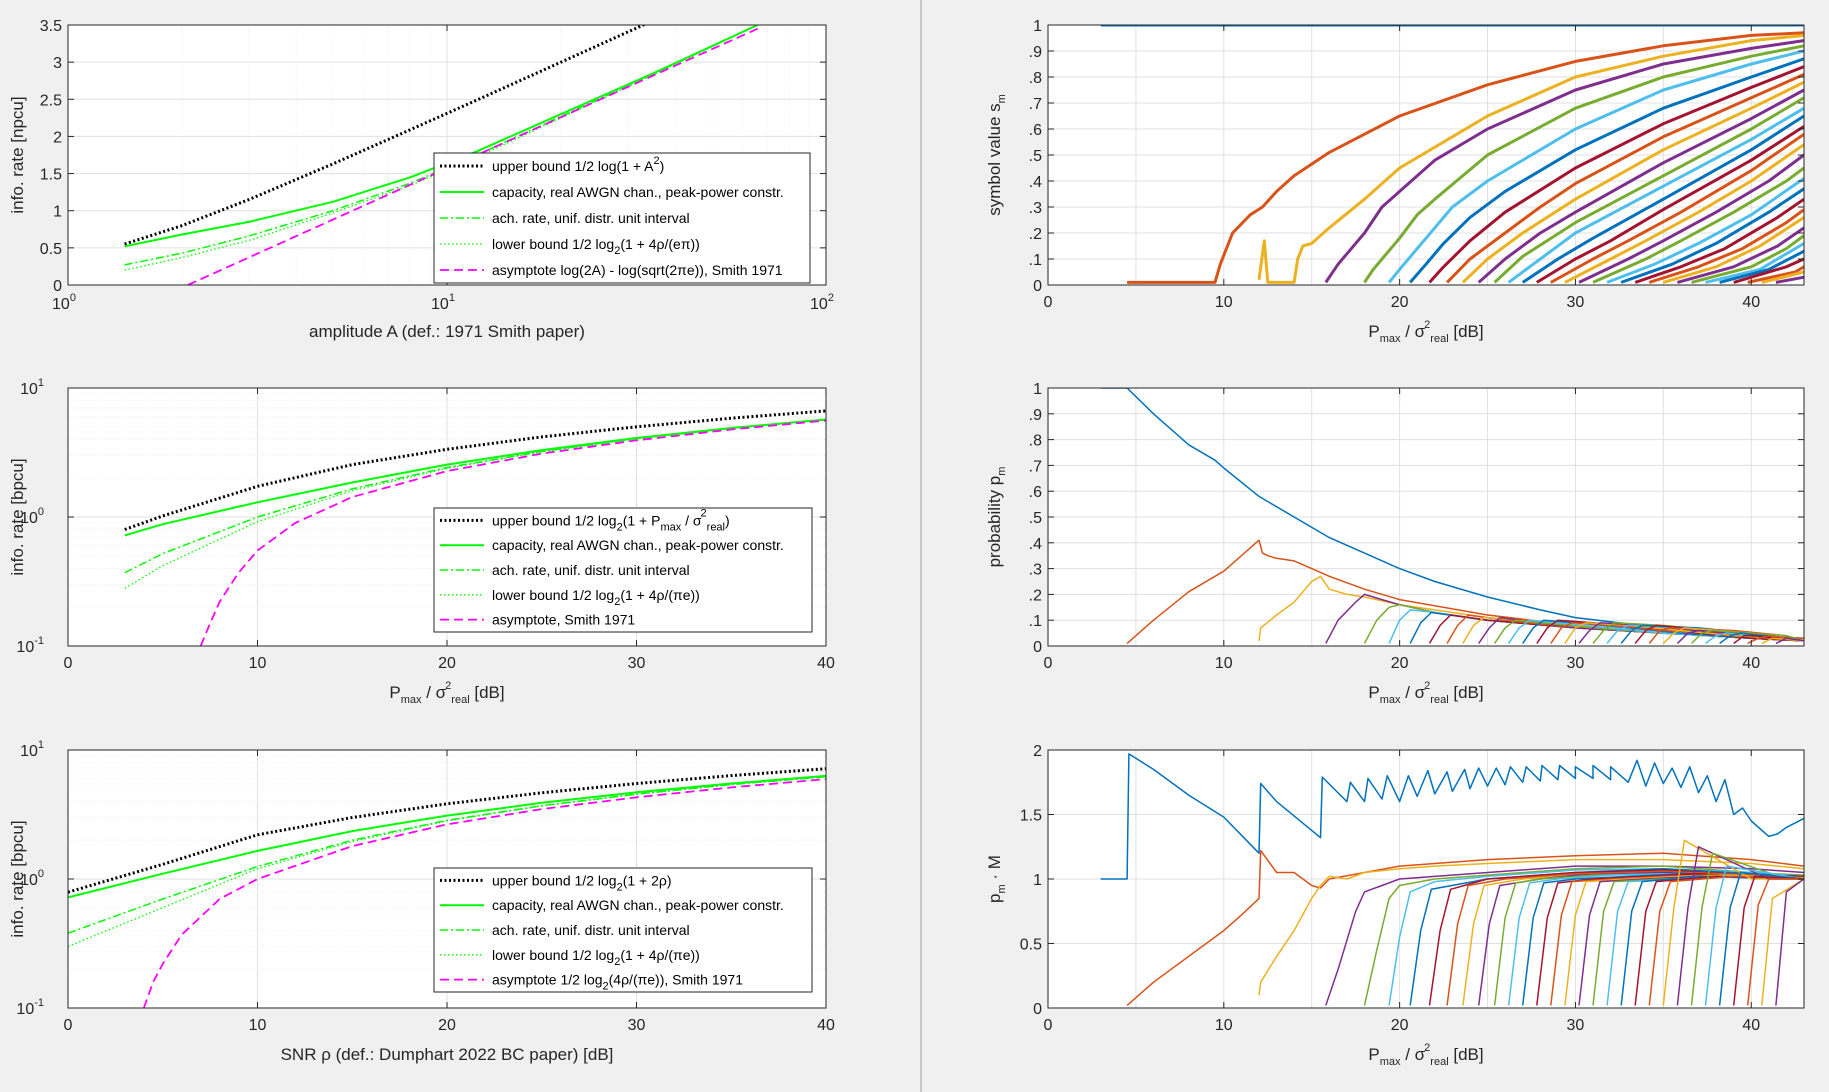 This screenshot has width=1829, height=1092. What do you see at coordinates (30, 645) in the screenshot?
I see `y-tick-label: 10⁻¹` at bounding box center [30, 645].